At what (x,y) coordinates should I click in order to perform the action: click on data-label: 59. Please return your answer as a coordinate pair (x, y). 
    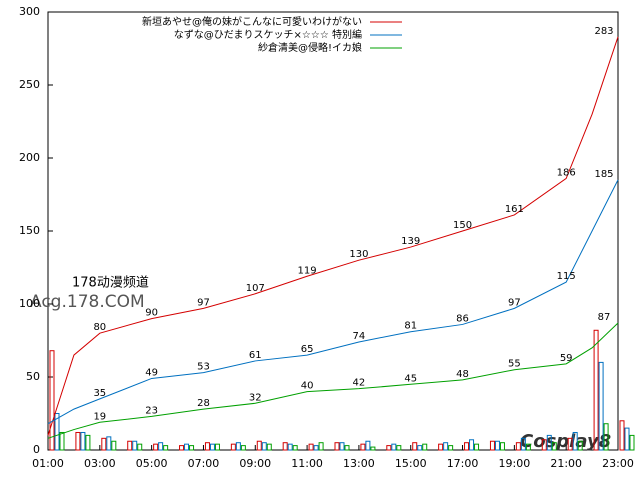
    Looking at the image, I should click on (566, 358).